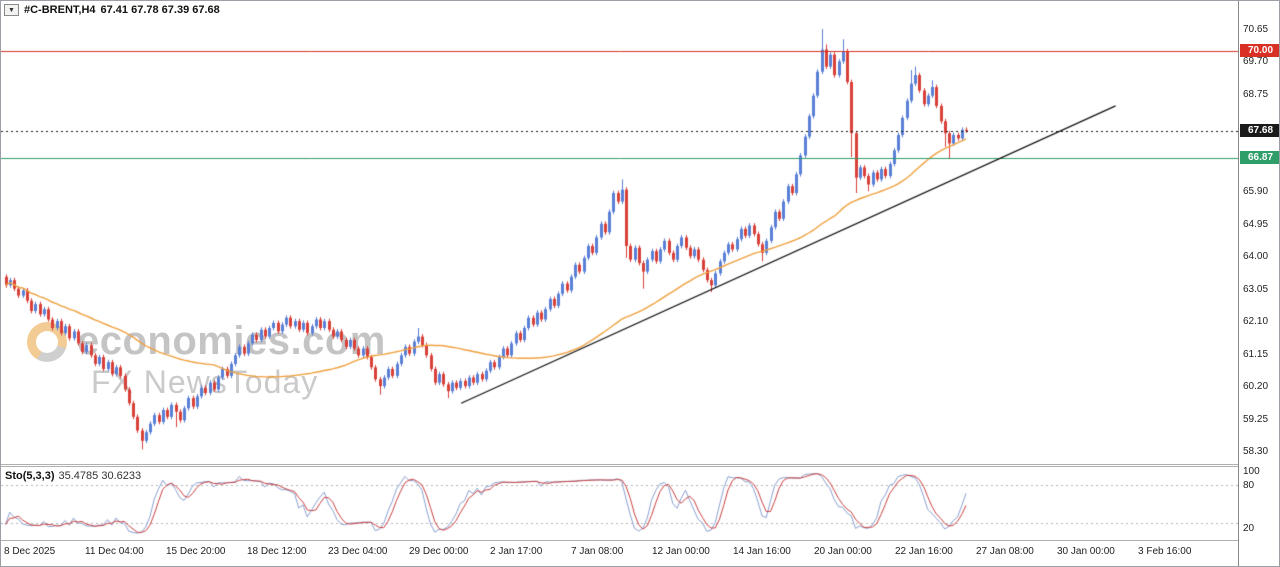 This screenshot has height=567, width=1280. Describe the element at coordinates (1256, 192) in the screenshot. I see `price-tick: 65.90` at that location.